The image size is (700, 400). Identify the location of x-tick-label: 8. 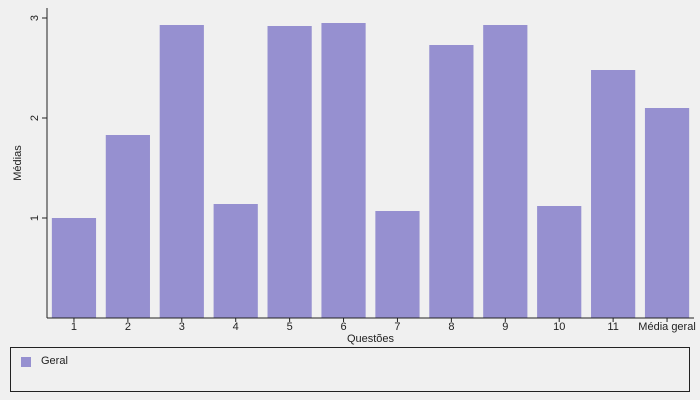
(451, 327).